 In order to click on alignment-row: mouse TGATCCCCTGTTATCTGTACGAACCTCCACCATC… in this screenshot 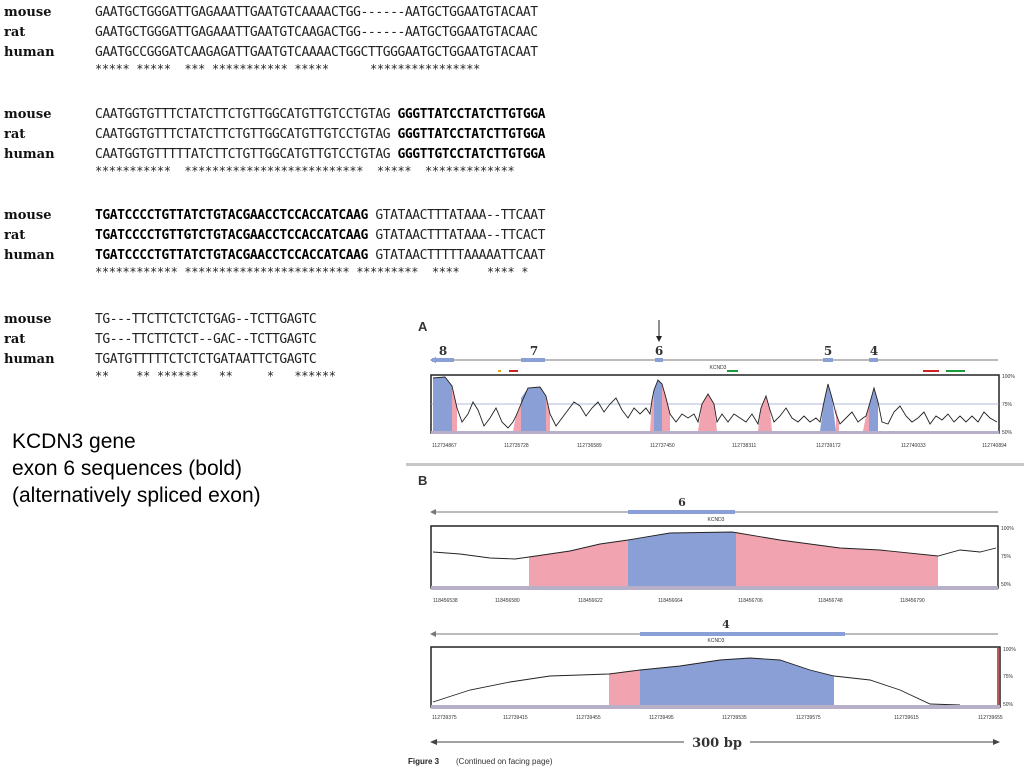, I will do `click(360, 216)`.